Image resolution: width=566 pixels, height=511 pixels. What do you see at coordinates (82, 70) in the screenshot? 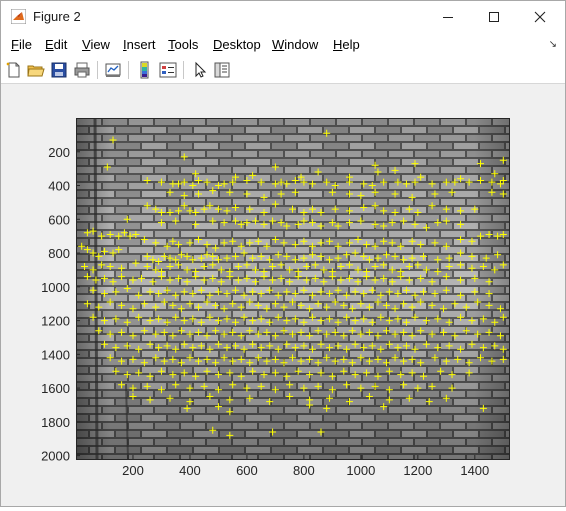
I see `print-icon` at bounding box center [82, 70].